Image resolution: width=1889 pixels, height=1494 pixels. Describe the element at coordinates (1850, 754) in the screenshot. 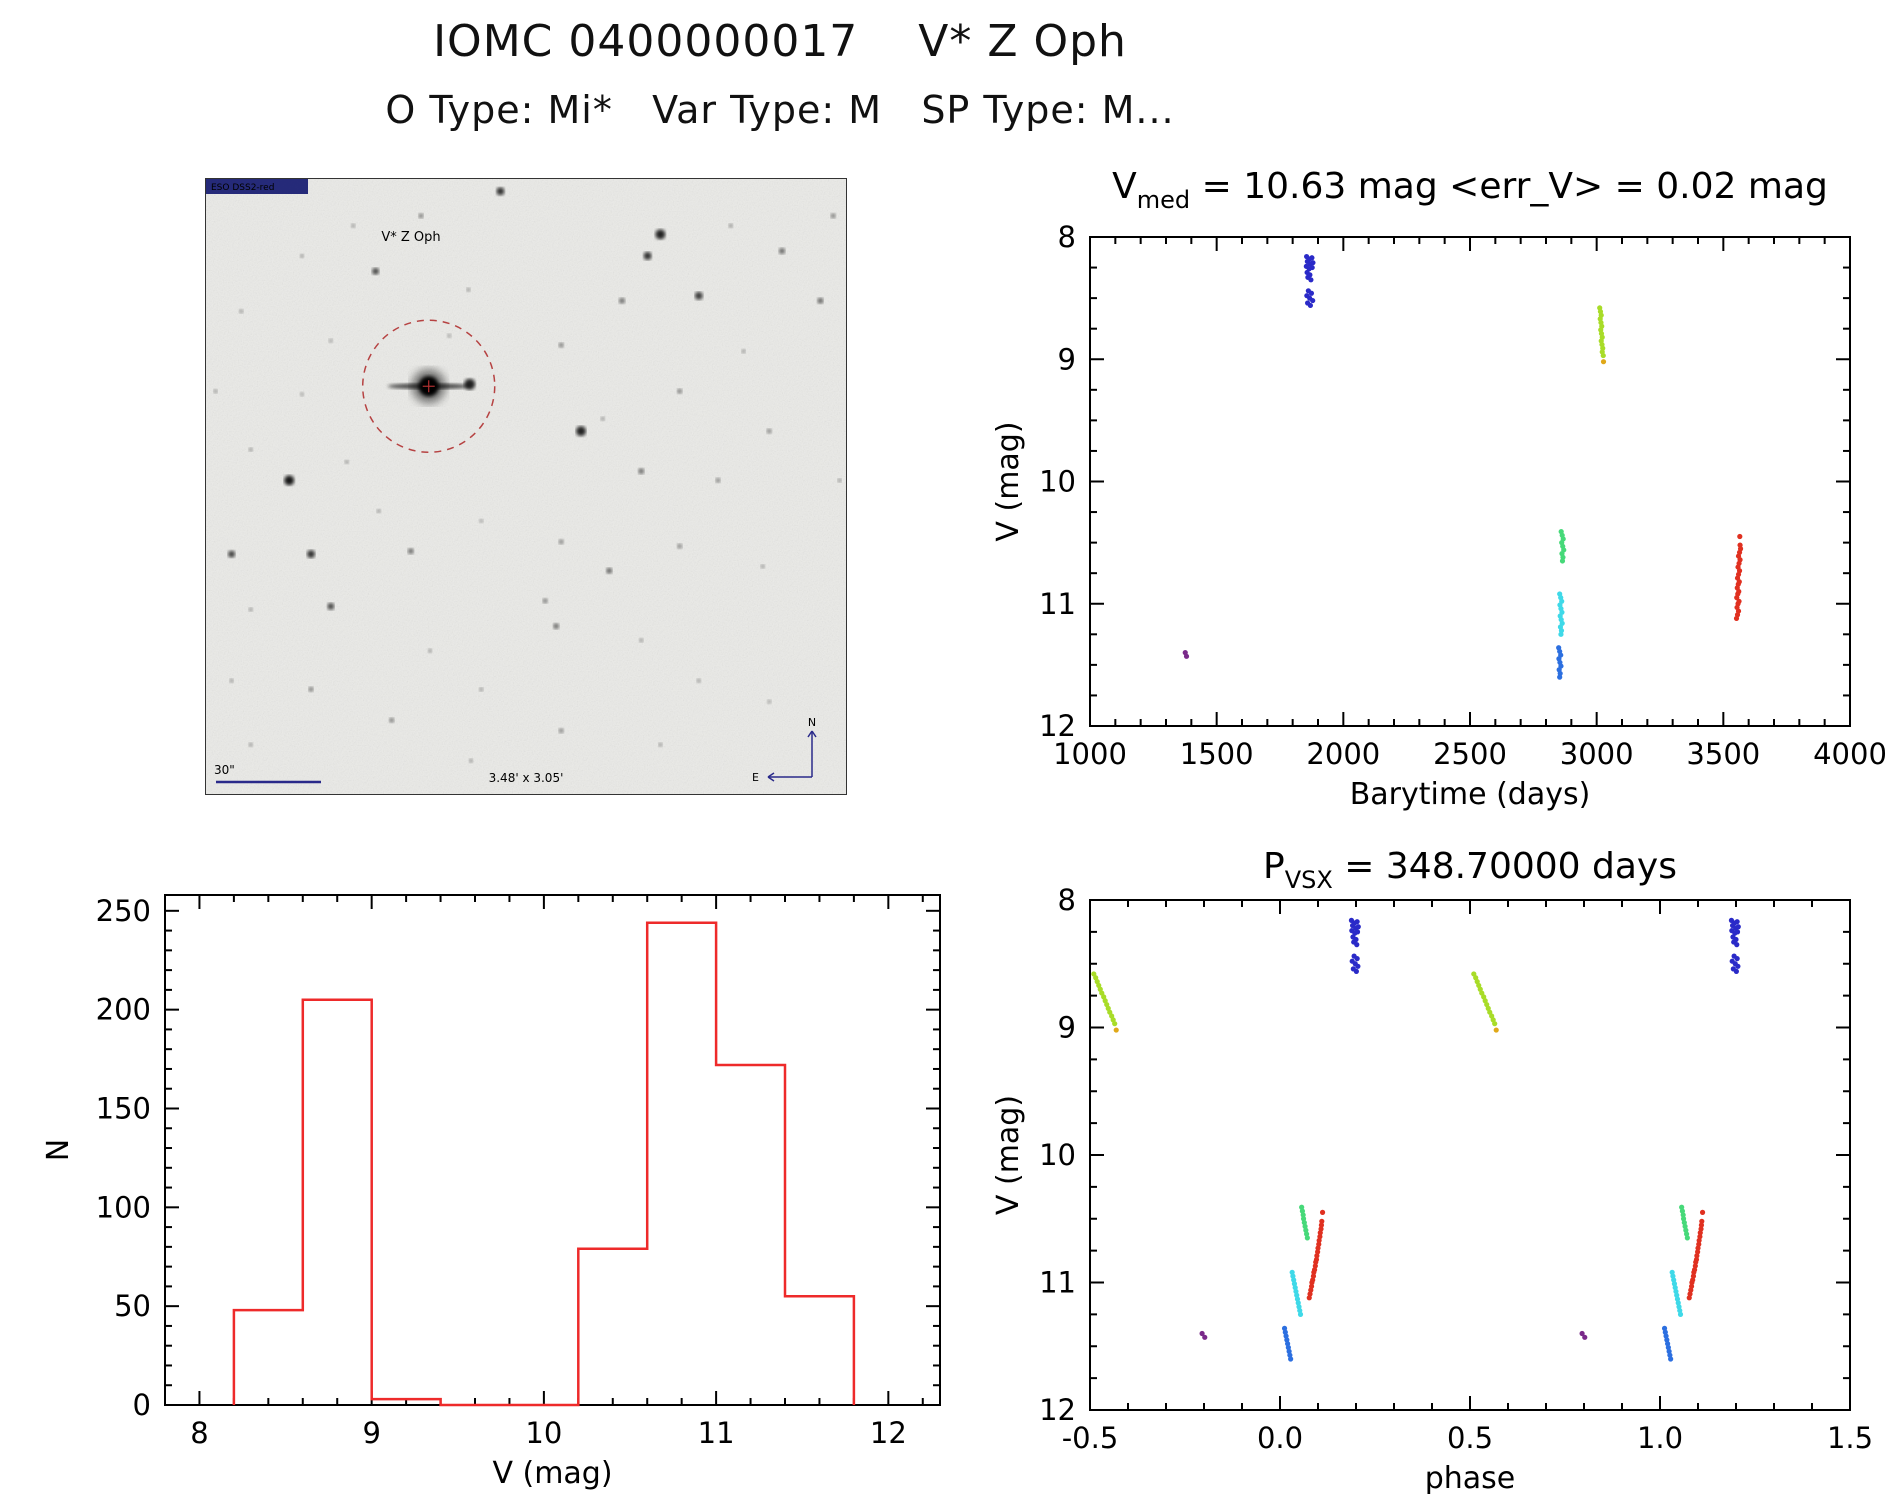

I see `svg-text: 4000` at that location.